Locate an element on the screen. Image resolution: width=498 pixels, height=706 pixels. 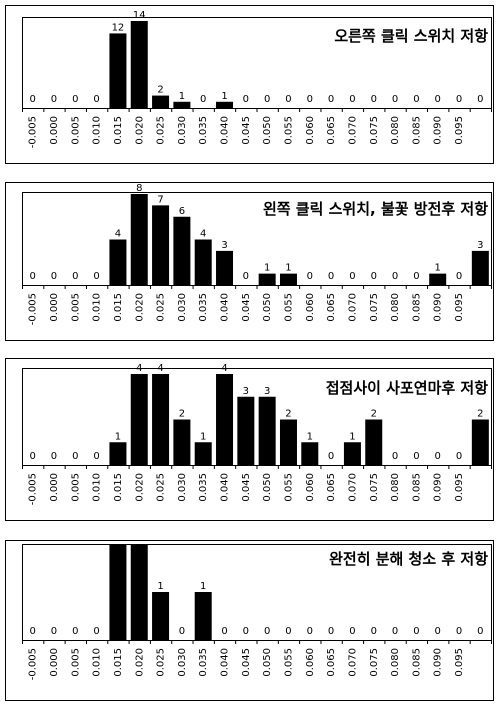
x-tick-label: 0.050 is located at coordinates (267, 662).